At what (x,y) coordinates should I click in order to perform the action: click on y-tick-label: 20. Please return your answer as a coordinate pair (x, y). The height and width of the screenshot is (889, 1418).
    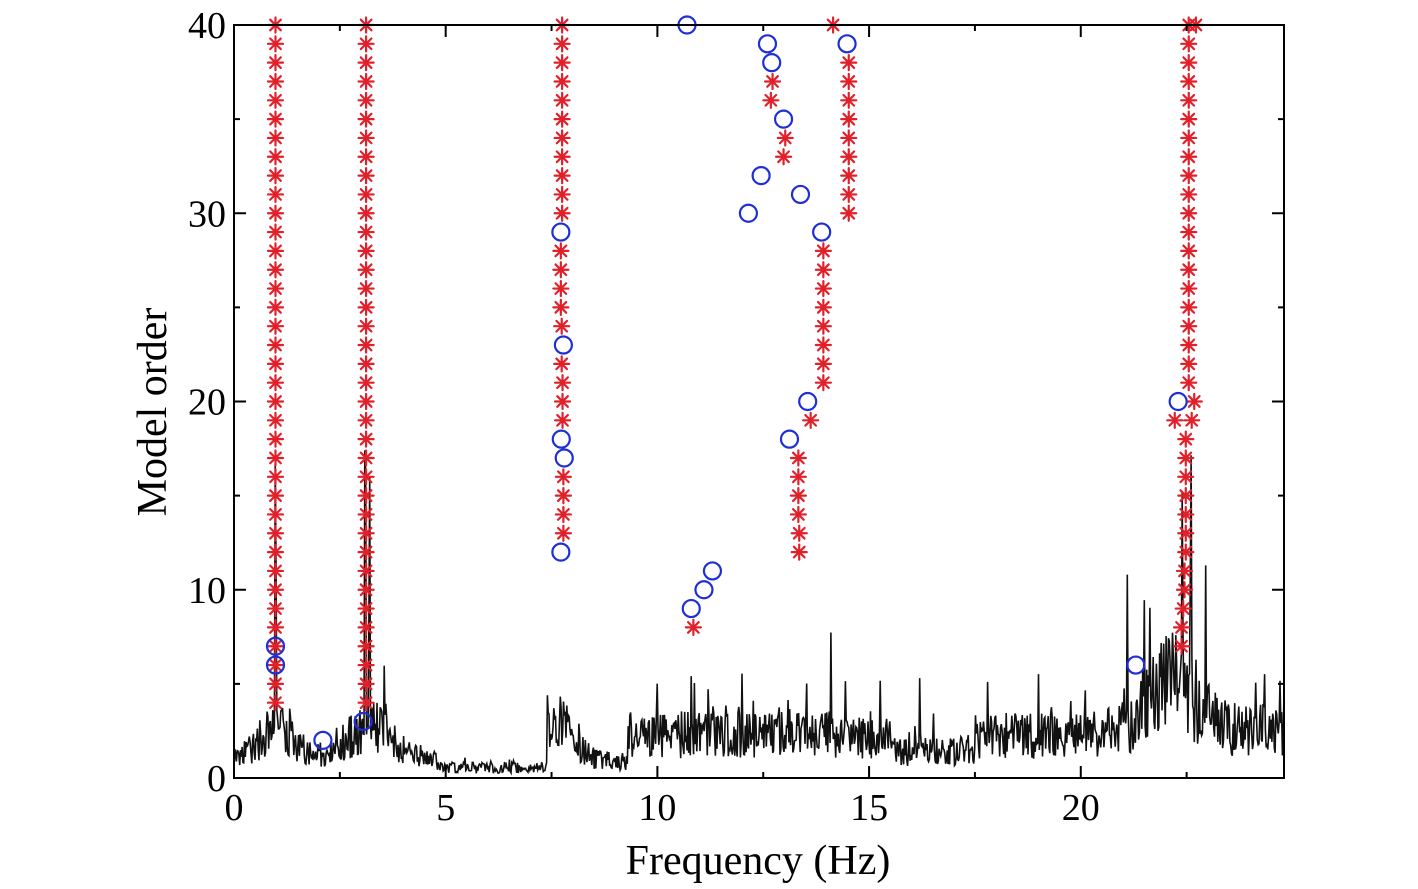
    Looking at the image, I should click on (207, 403).